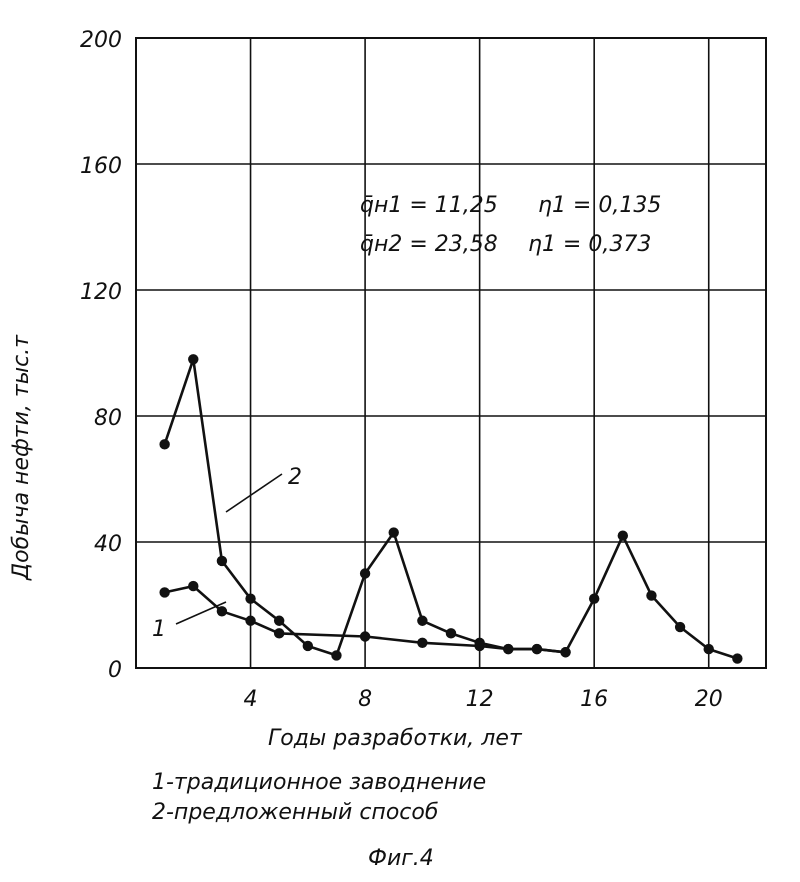  What do you see at coordinates (101, 292) in the screenshot?
I see `y-tick-label: 120` at bounding box center [101, 292].